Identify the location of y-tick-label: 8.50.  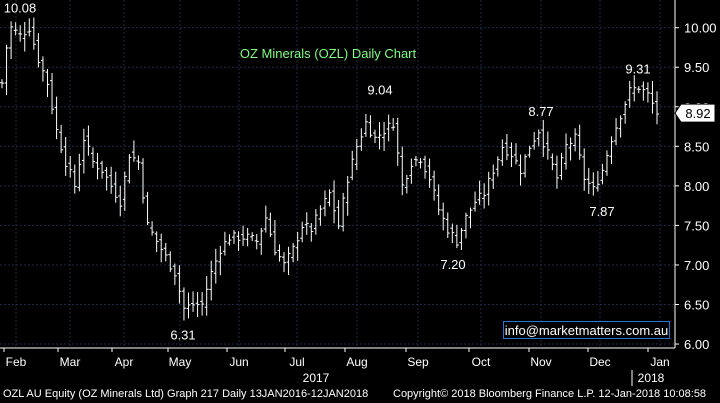
(696, 146).